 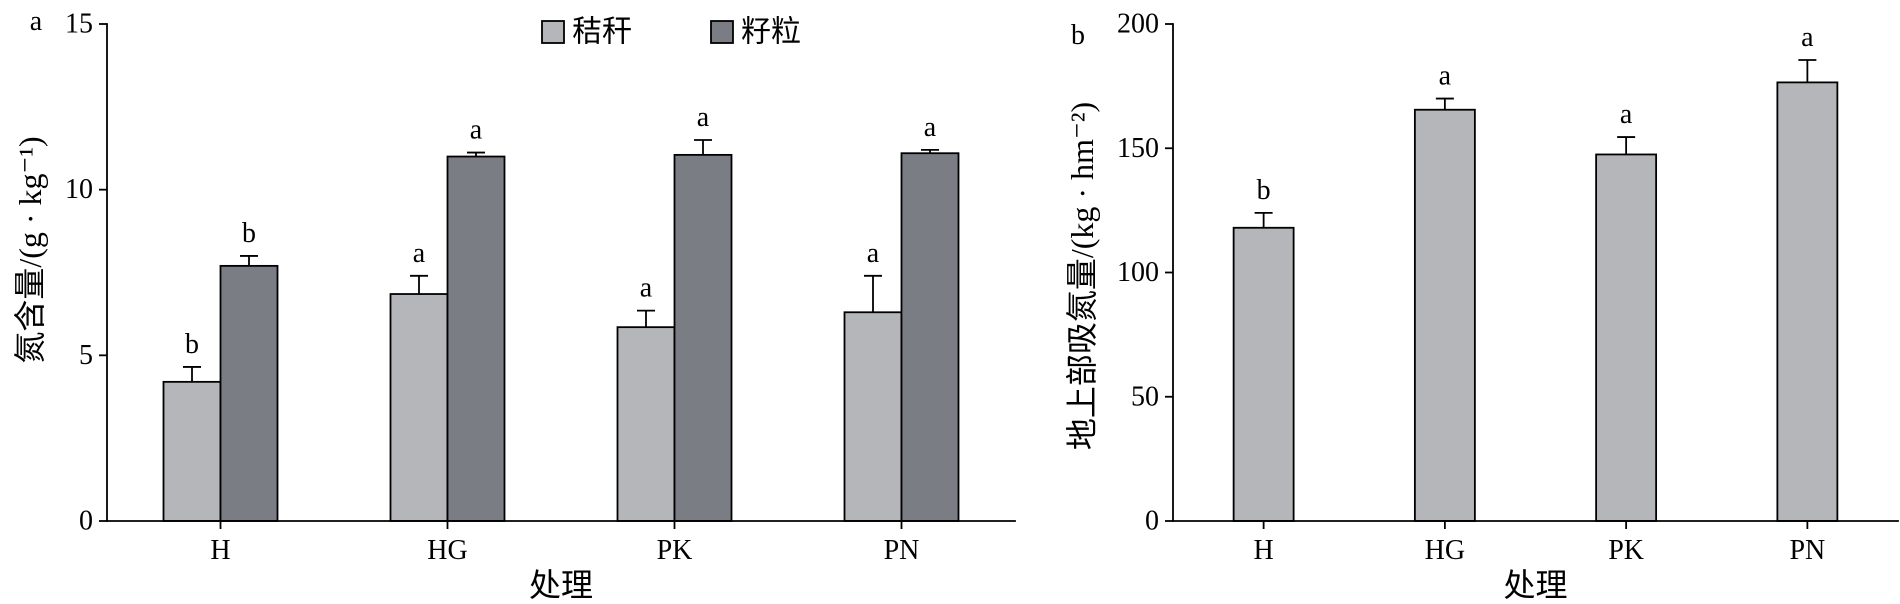 What do you see at coordinates (703, 337) in the screenshot?
I see `bar-series2-pk` at bounding box center [703, 337].